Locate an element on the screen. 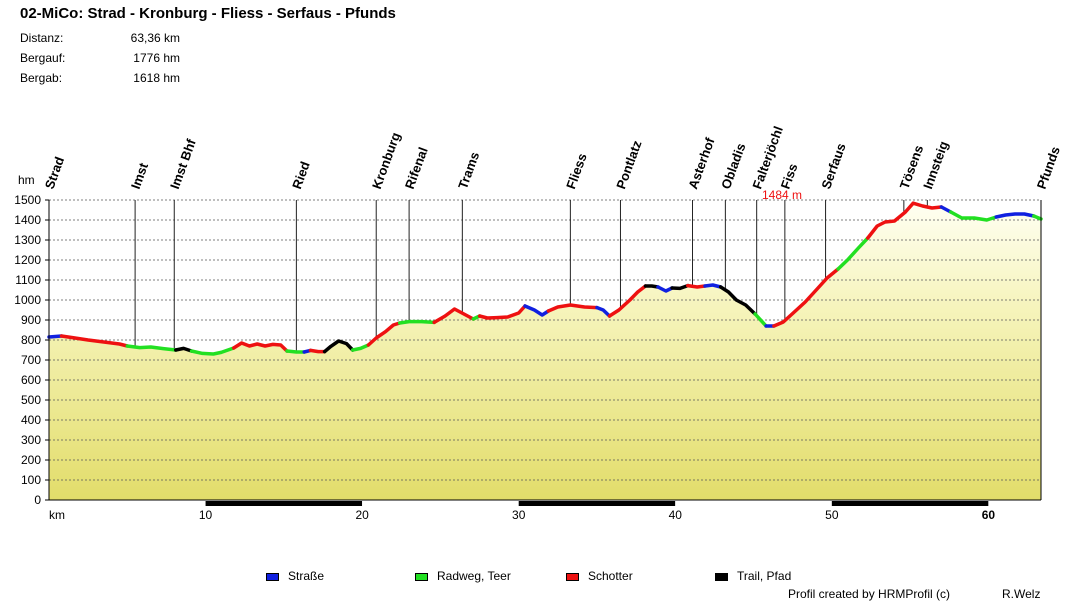 This screenshot has height=601, width=1090. legend-swatch-trail is located at coordinates (721, 576).